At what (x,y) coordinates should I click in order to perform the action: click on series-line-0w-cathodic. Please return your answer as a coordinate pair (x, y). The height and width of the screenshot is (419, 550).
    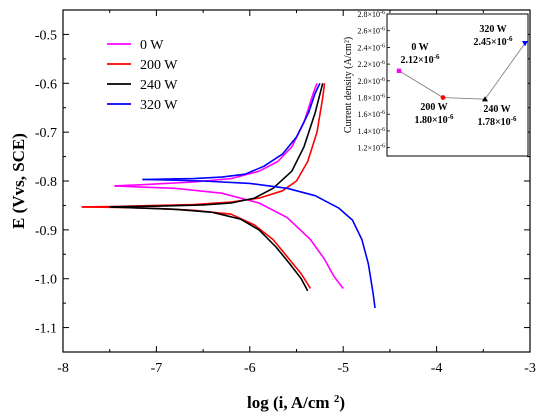
    Looking at the image, I should click on (229, 237).